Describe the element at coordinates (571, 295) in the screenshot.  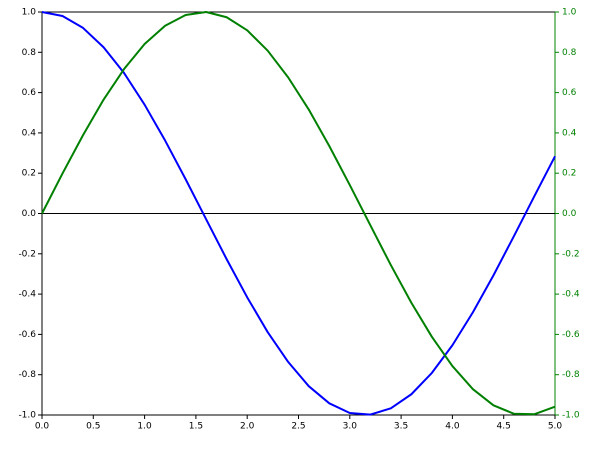
I see `y2-tick-label: -0.4` at that location.